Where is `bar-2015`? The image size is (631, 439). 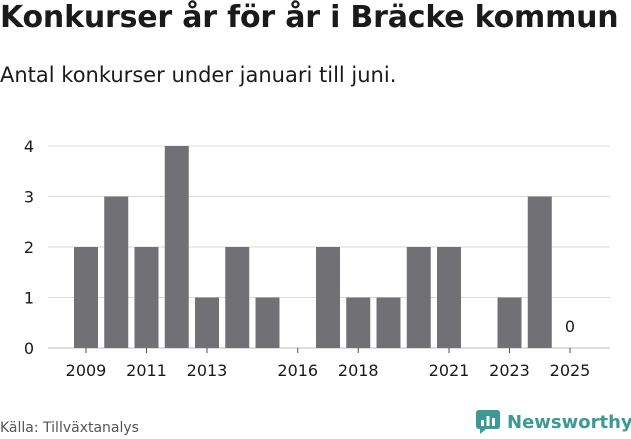 bar-2015 is located at coordinates (267, 322).